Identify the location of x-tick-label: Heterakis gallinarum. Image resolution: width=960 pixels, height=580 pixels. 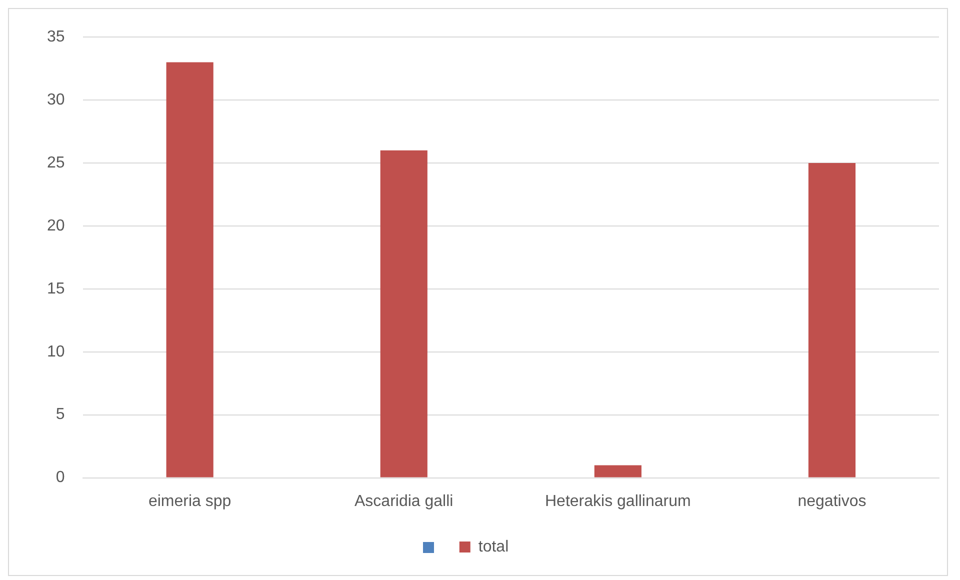
(618, 501).